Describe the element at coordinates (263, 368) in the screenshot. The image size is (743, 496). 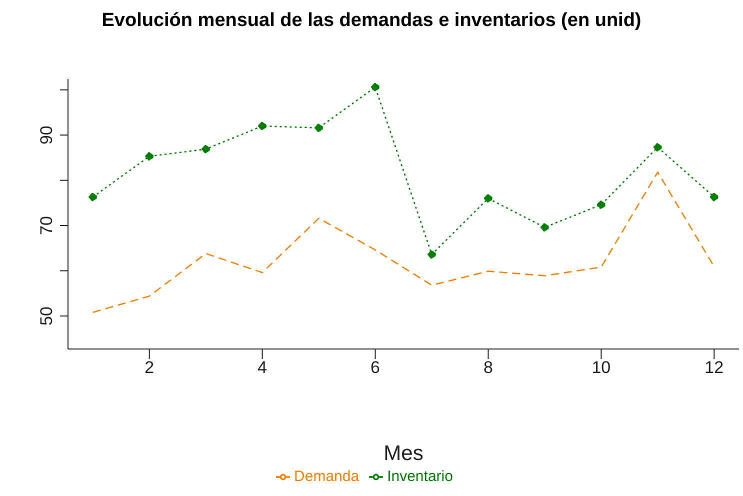
I see `x-tick-label: 4` at that location.